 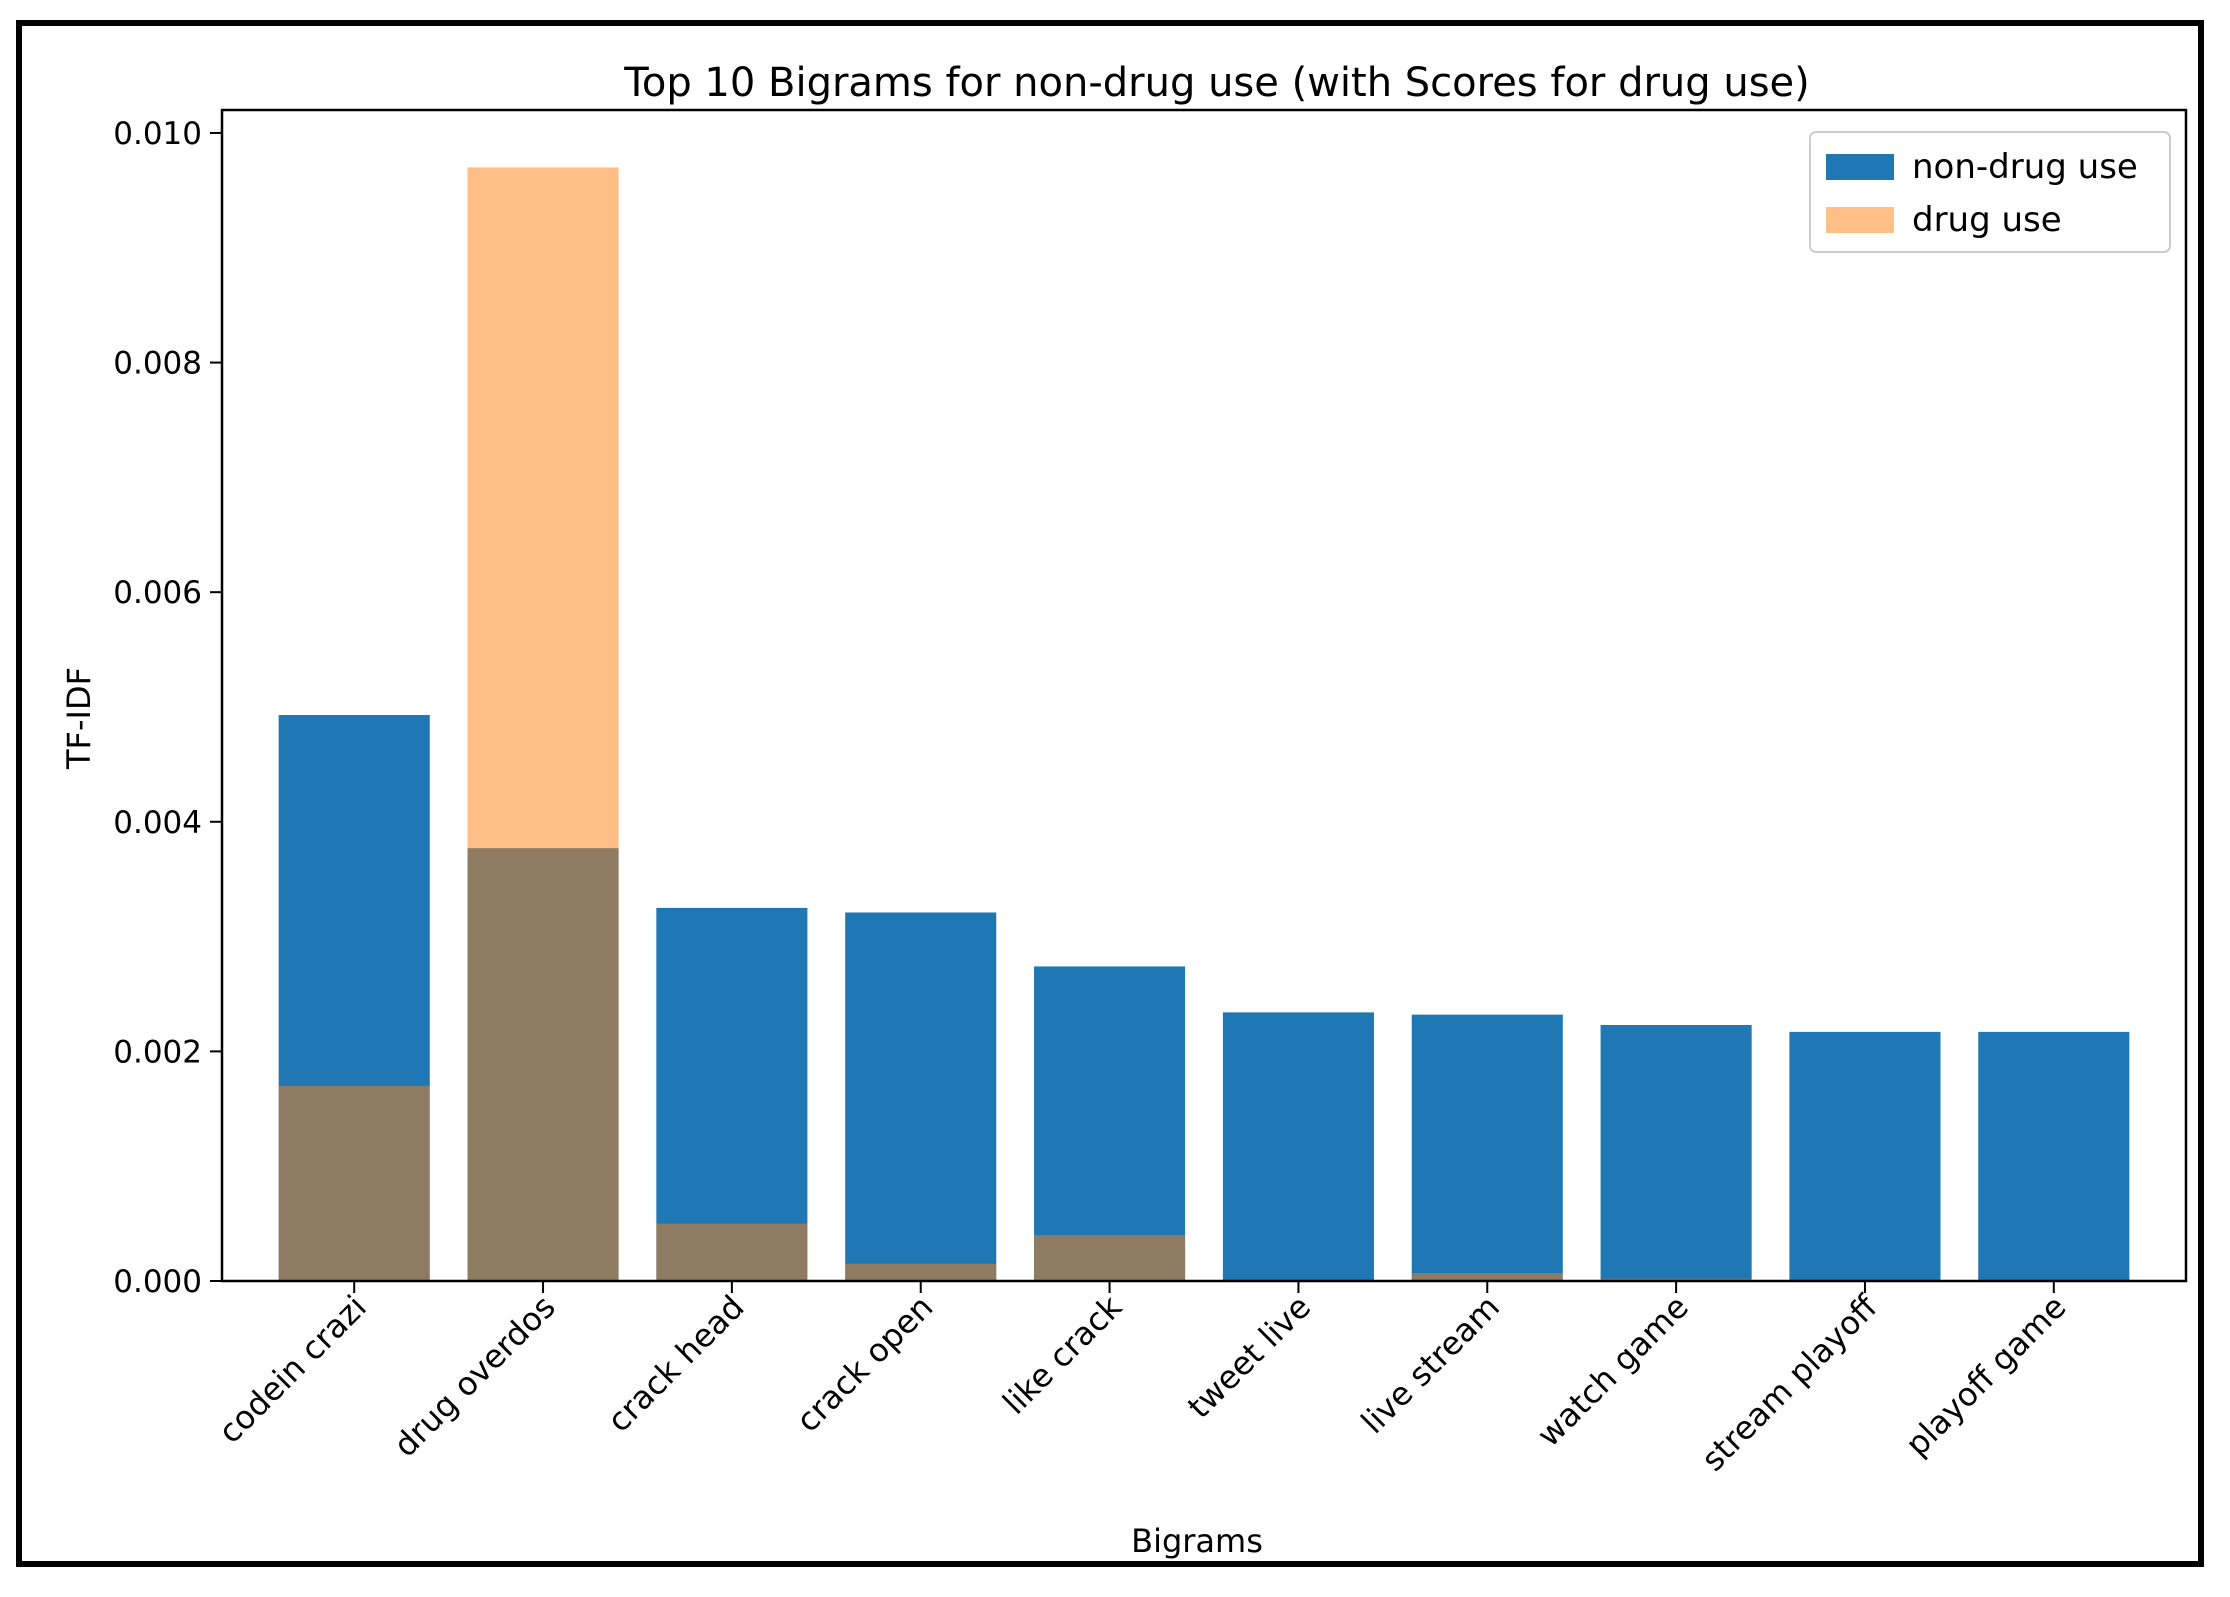 I want to click on x-tick-label-7: watch game, so click(x=1612, y=1371).